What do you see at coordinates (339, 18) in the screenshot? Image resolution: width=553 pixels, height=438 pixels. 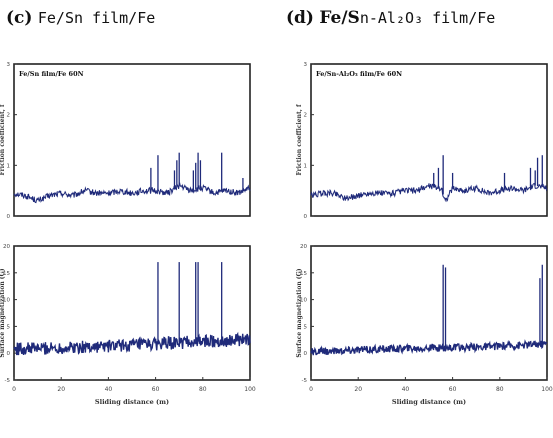 I see `panel-d-title-bold: Fe/S` at bounding box center [339, 18].